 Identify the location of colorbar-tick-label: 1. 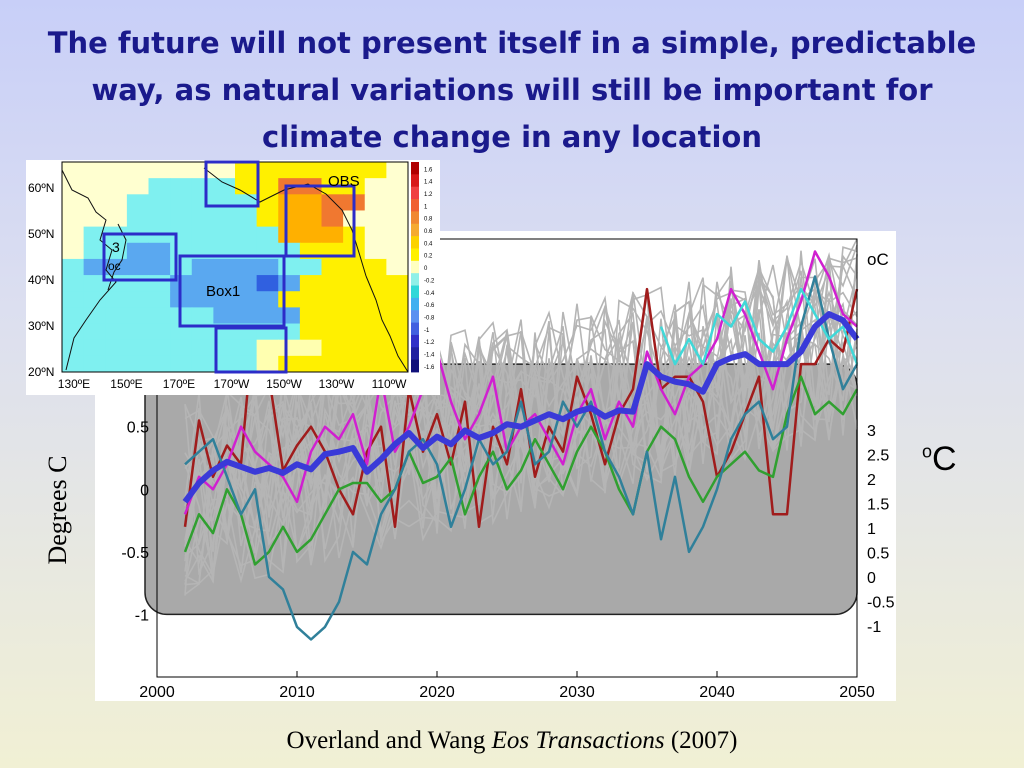
(426, 207).